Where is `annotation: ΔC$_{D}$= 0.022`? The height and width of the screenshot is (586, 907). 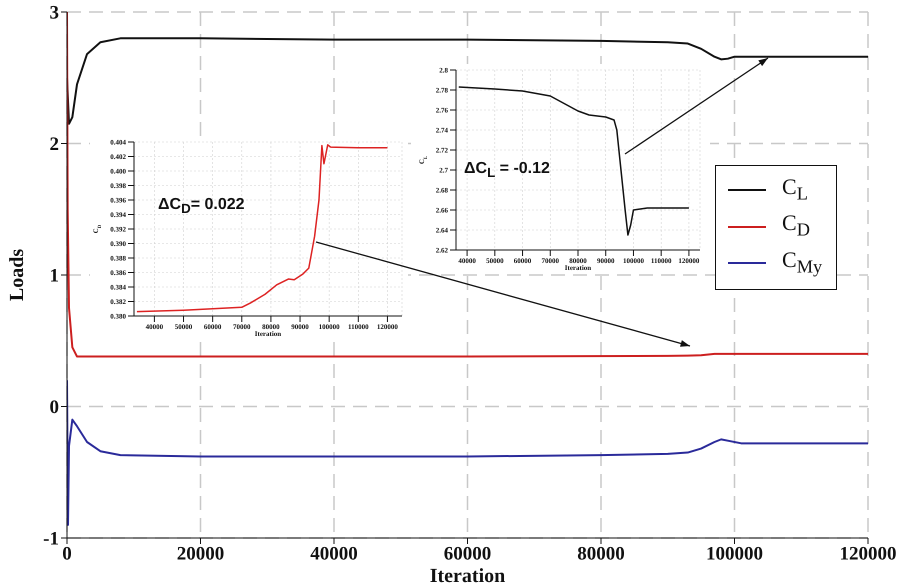 annotation: ΔC$_{D}$= 0.022 is located at coordinates (201, 206).